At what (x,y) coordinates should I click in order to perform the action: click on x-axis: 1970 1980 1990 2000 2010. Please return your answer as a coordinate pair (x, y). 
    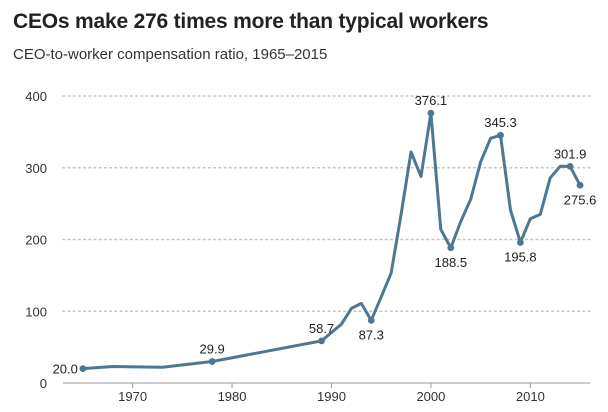
    Looking at the image, I should click on (331, 393).